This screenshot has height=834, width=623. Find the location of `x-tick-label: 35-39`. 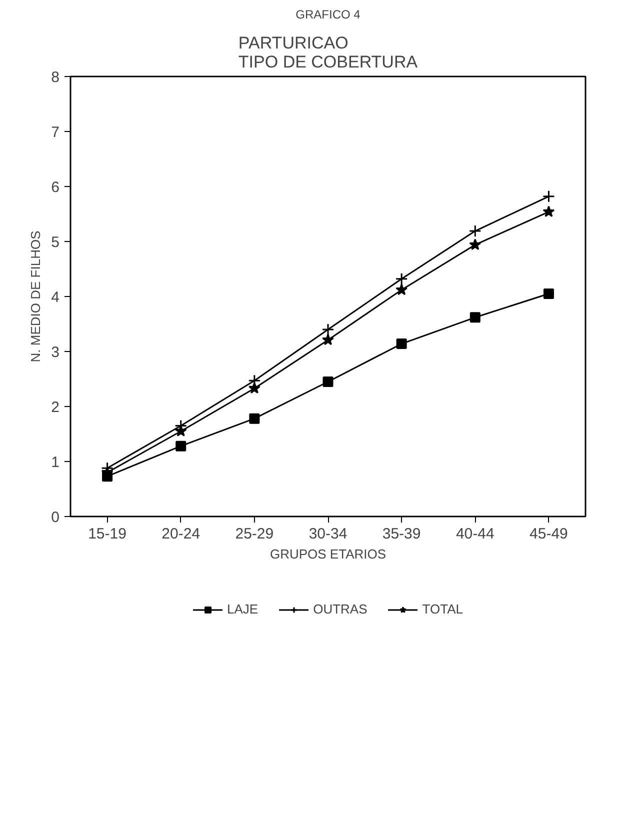

x-tick-label: 35-39 is located at coordinates (401, 534).